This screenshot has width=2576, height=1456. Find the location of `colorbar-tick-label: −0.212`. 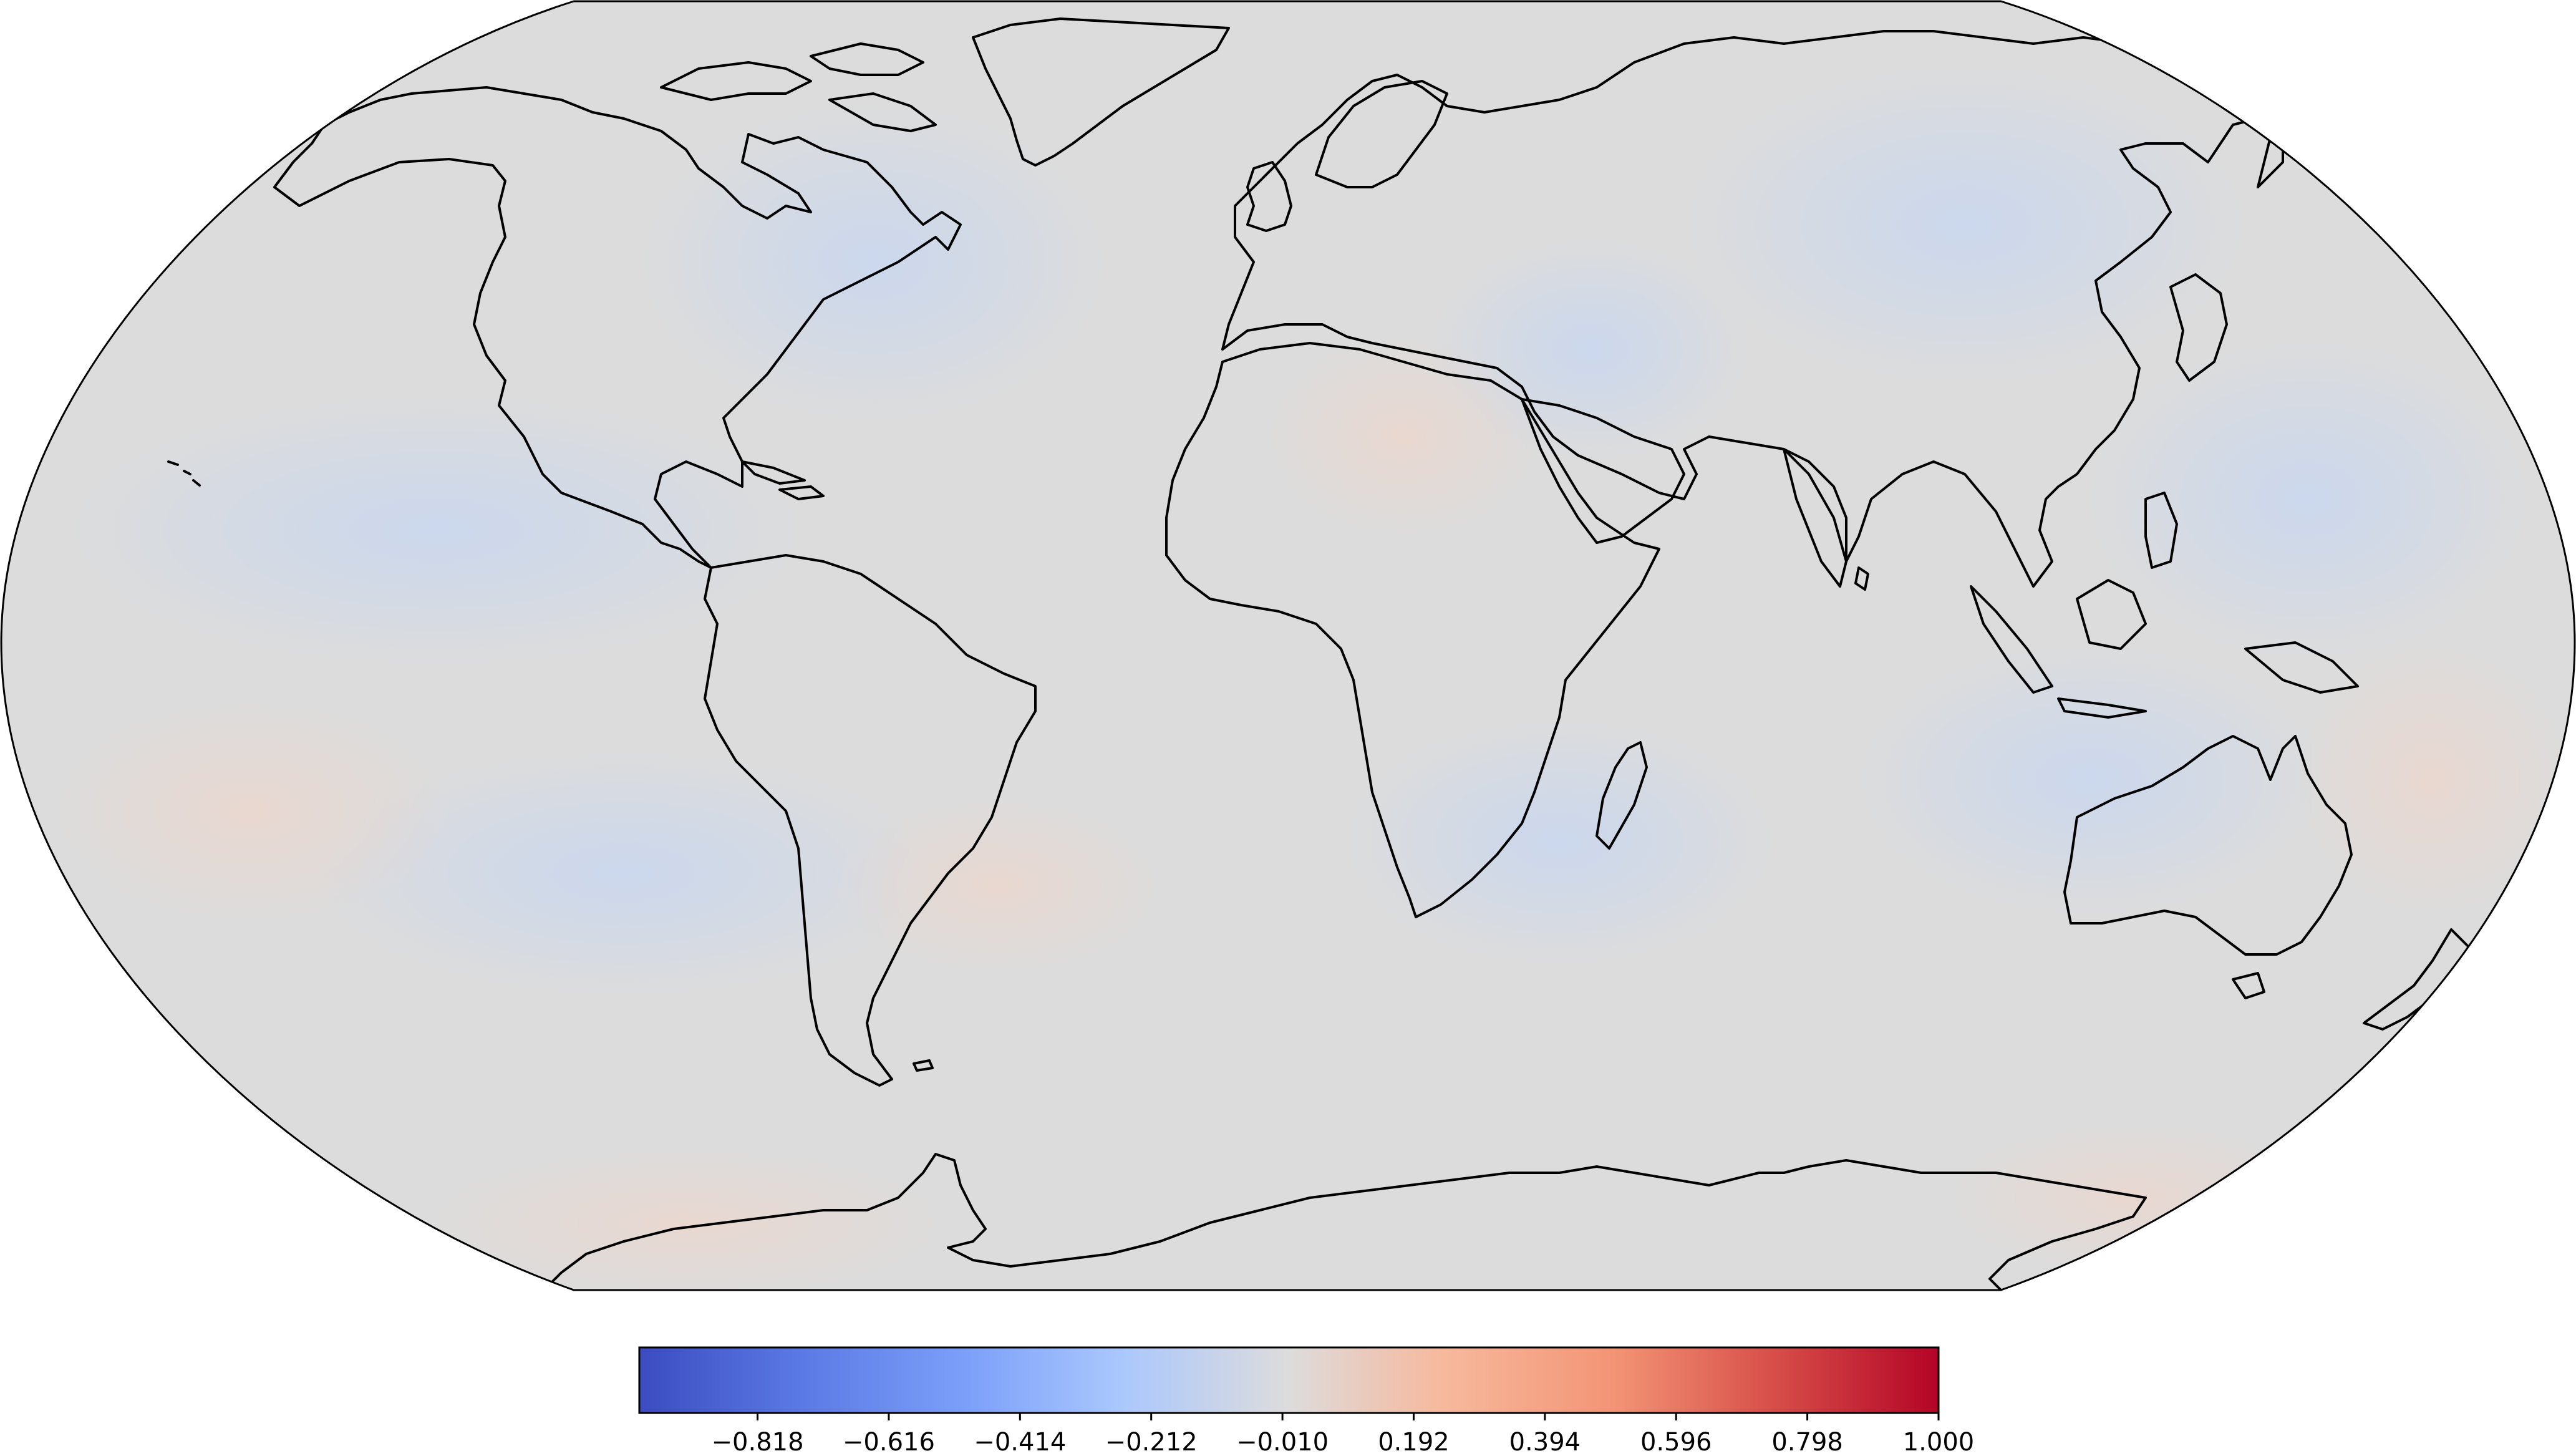

colorbar-tick-label: −0.212 is located at coordinates (1151, 1442).